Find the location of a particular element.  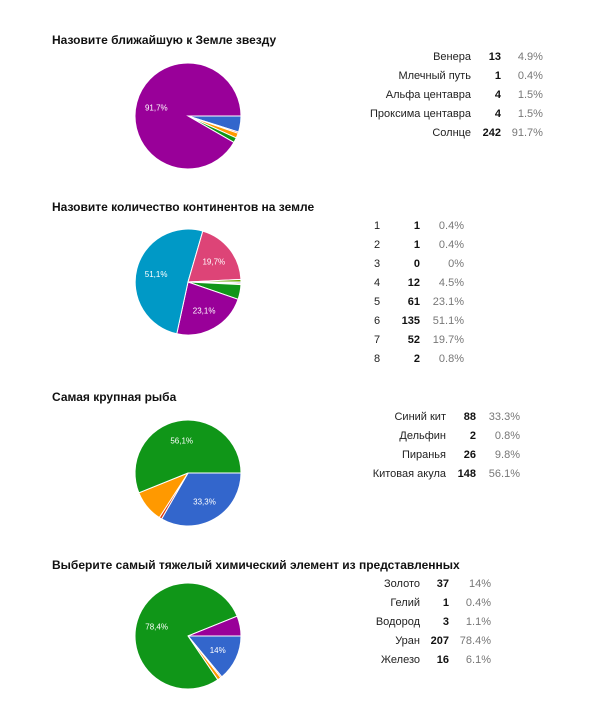

slice-data-label: 91,7% is located at coordinates (156, 108).